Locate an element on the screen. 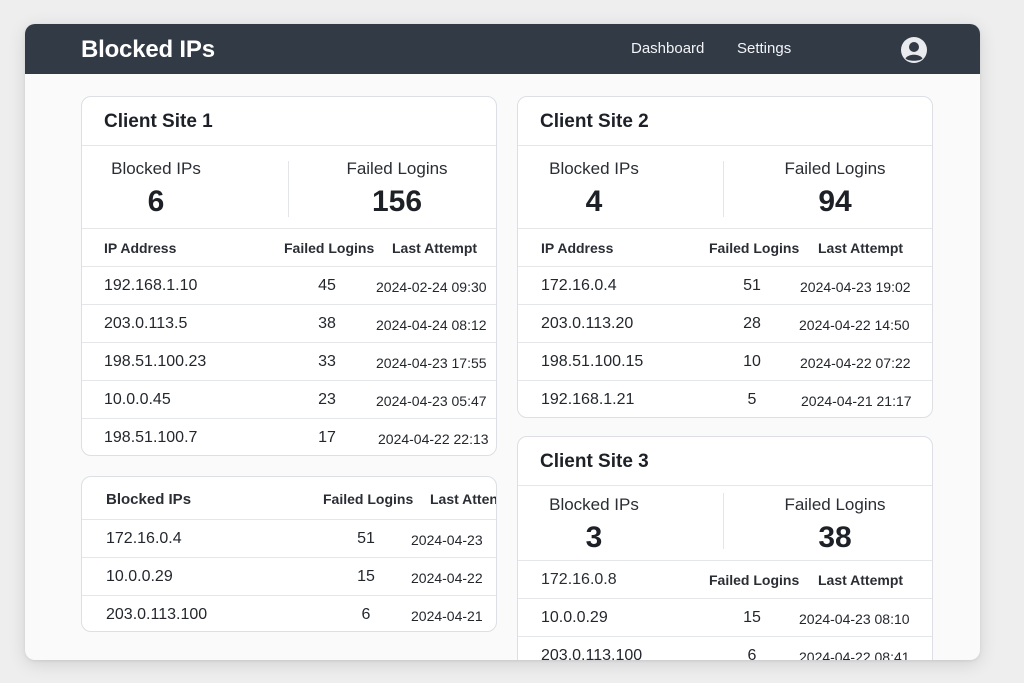 The image size is (1024, 683). ip-cell: 192.168.1.21 is located at coordinates (588, 399).